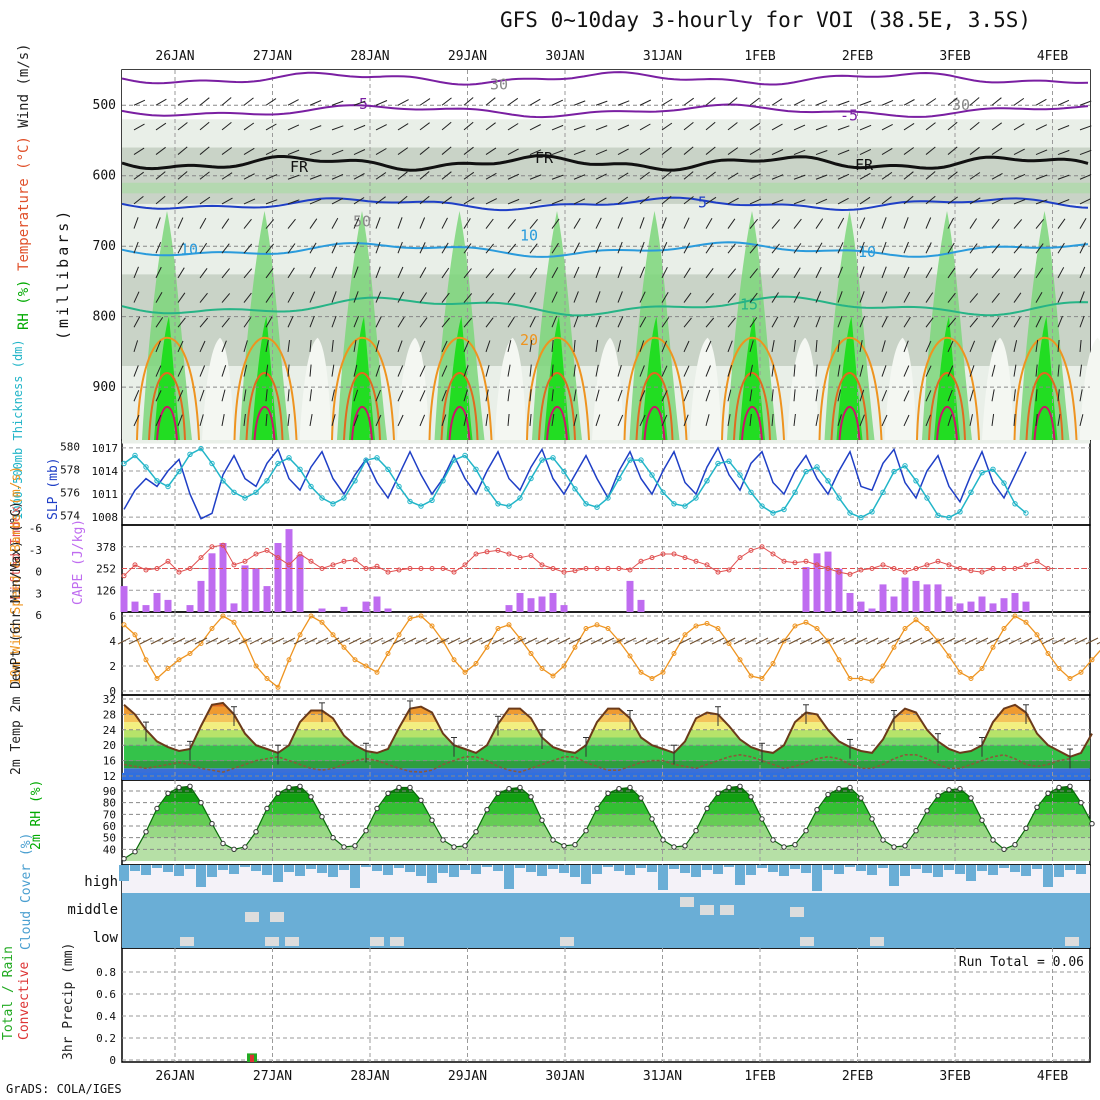 The width and height of the screenshot is (1100, 1100). I want to click on cloud-light-block, so click(277, 917).